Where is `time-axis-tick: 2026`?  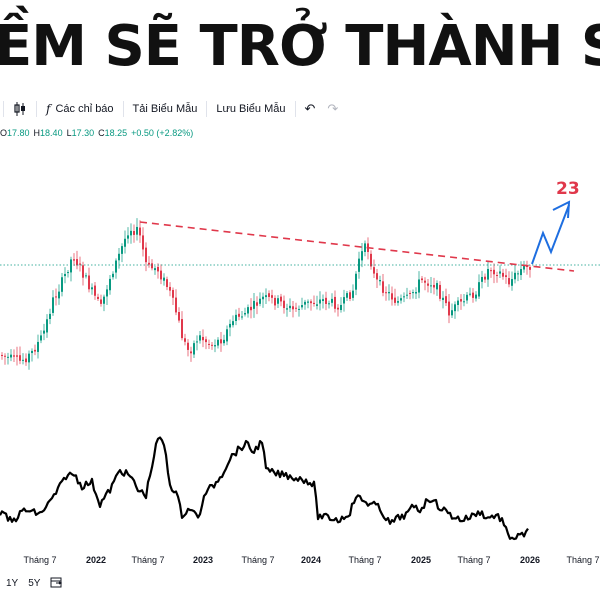
time-axis-tick: 2026 is located at coordinates (530, 560).